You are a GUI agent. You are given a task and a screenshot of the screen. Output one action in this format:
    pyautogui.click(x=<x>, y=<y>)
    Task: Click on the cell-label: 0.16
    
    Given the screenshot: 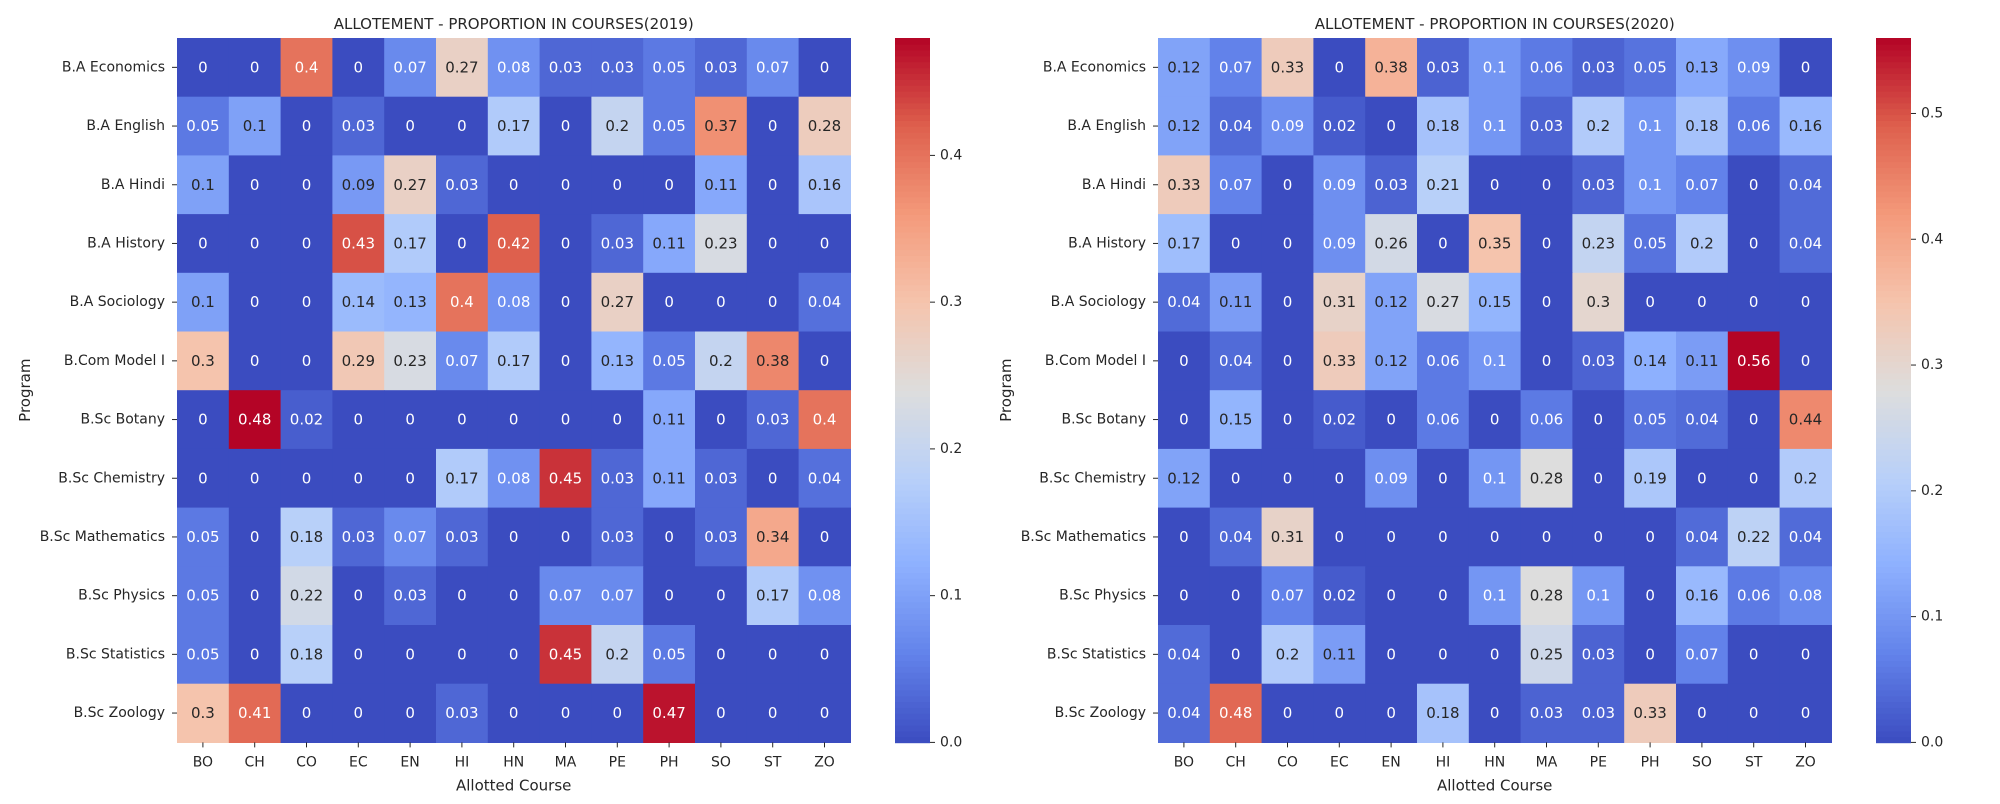 What is the action you would take?
    pyautogui.click(x=1805, y=126)
    